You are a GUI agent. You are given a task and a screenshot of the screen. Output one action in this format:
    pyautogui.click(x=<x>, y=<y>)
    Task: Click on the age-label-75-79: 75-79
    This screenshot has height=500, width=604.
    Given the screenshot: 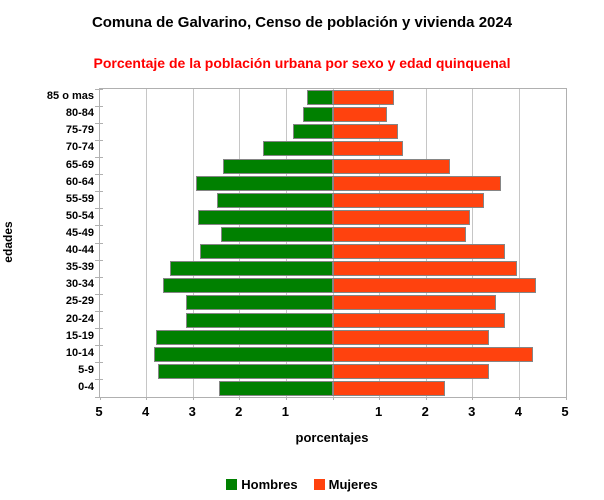 What is the action you would take?
    pyautogui.click(x=79, y=130)
    